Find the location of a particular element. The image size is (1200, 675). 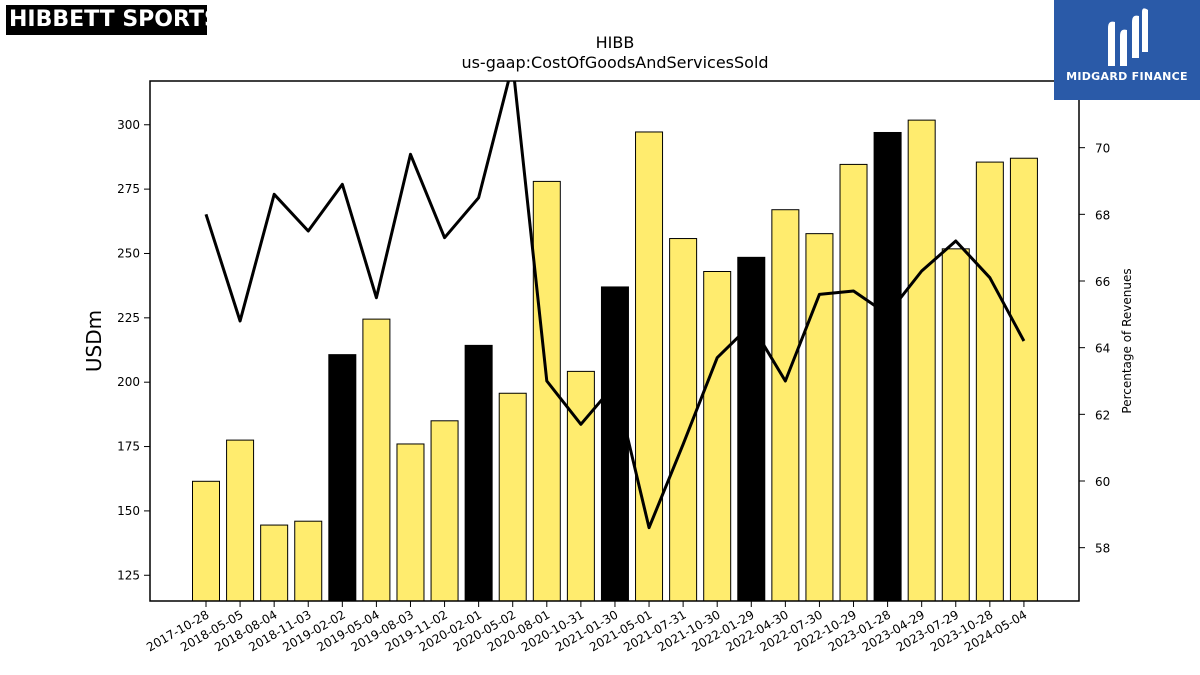

y-tick-label: 225 is located at coordinates (128, 318).